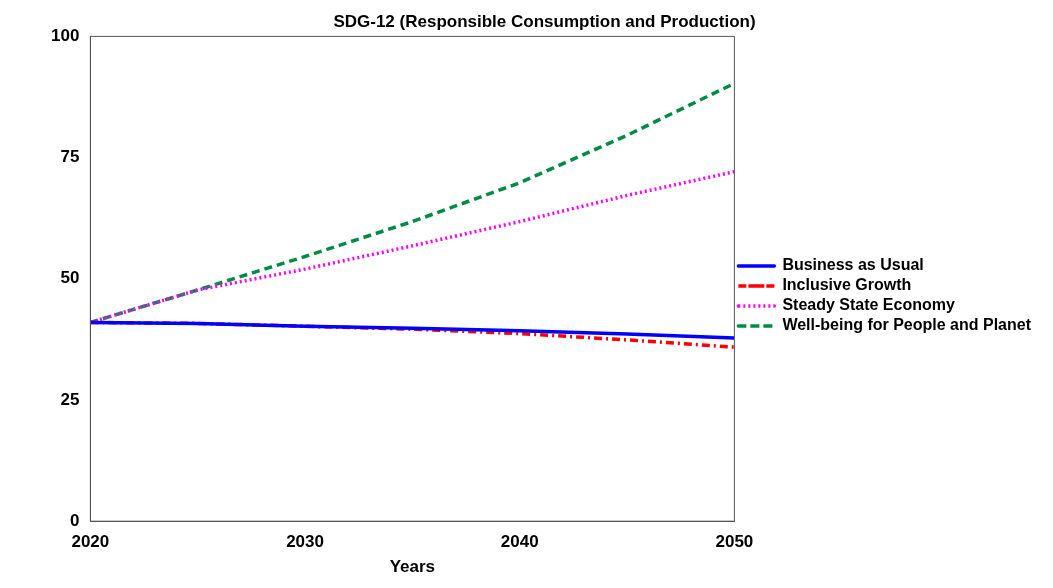  Describe the element at coordinates (868, 305) in the screenshot. I see `legend-label: Steady State Economy` at that location.